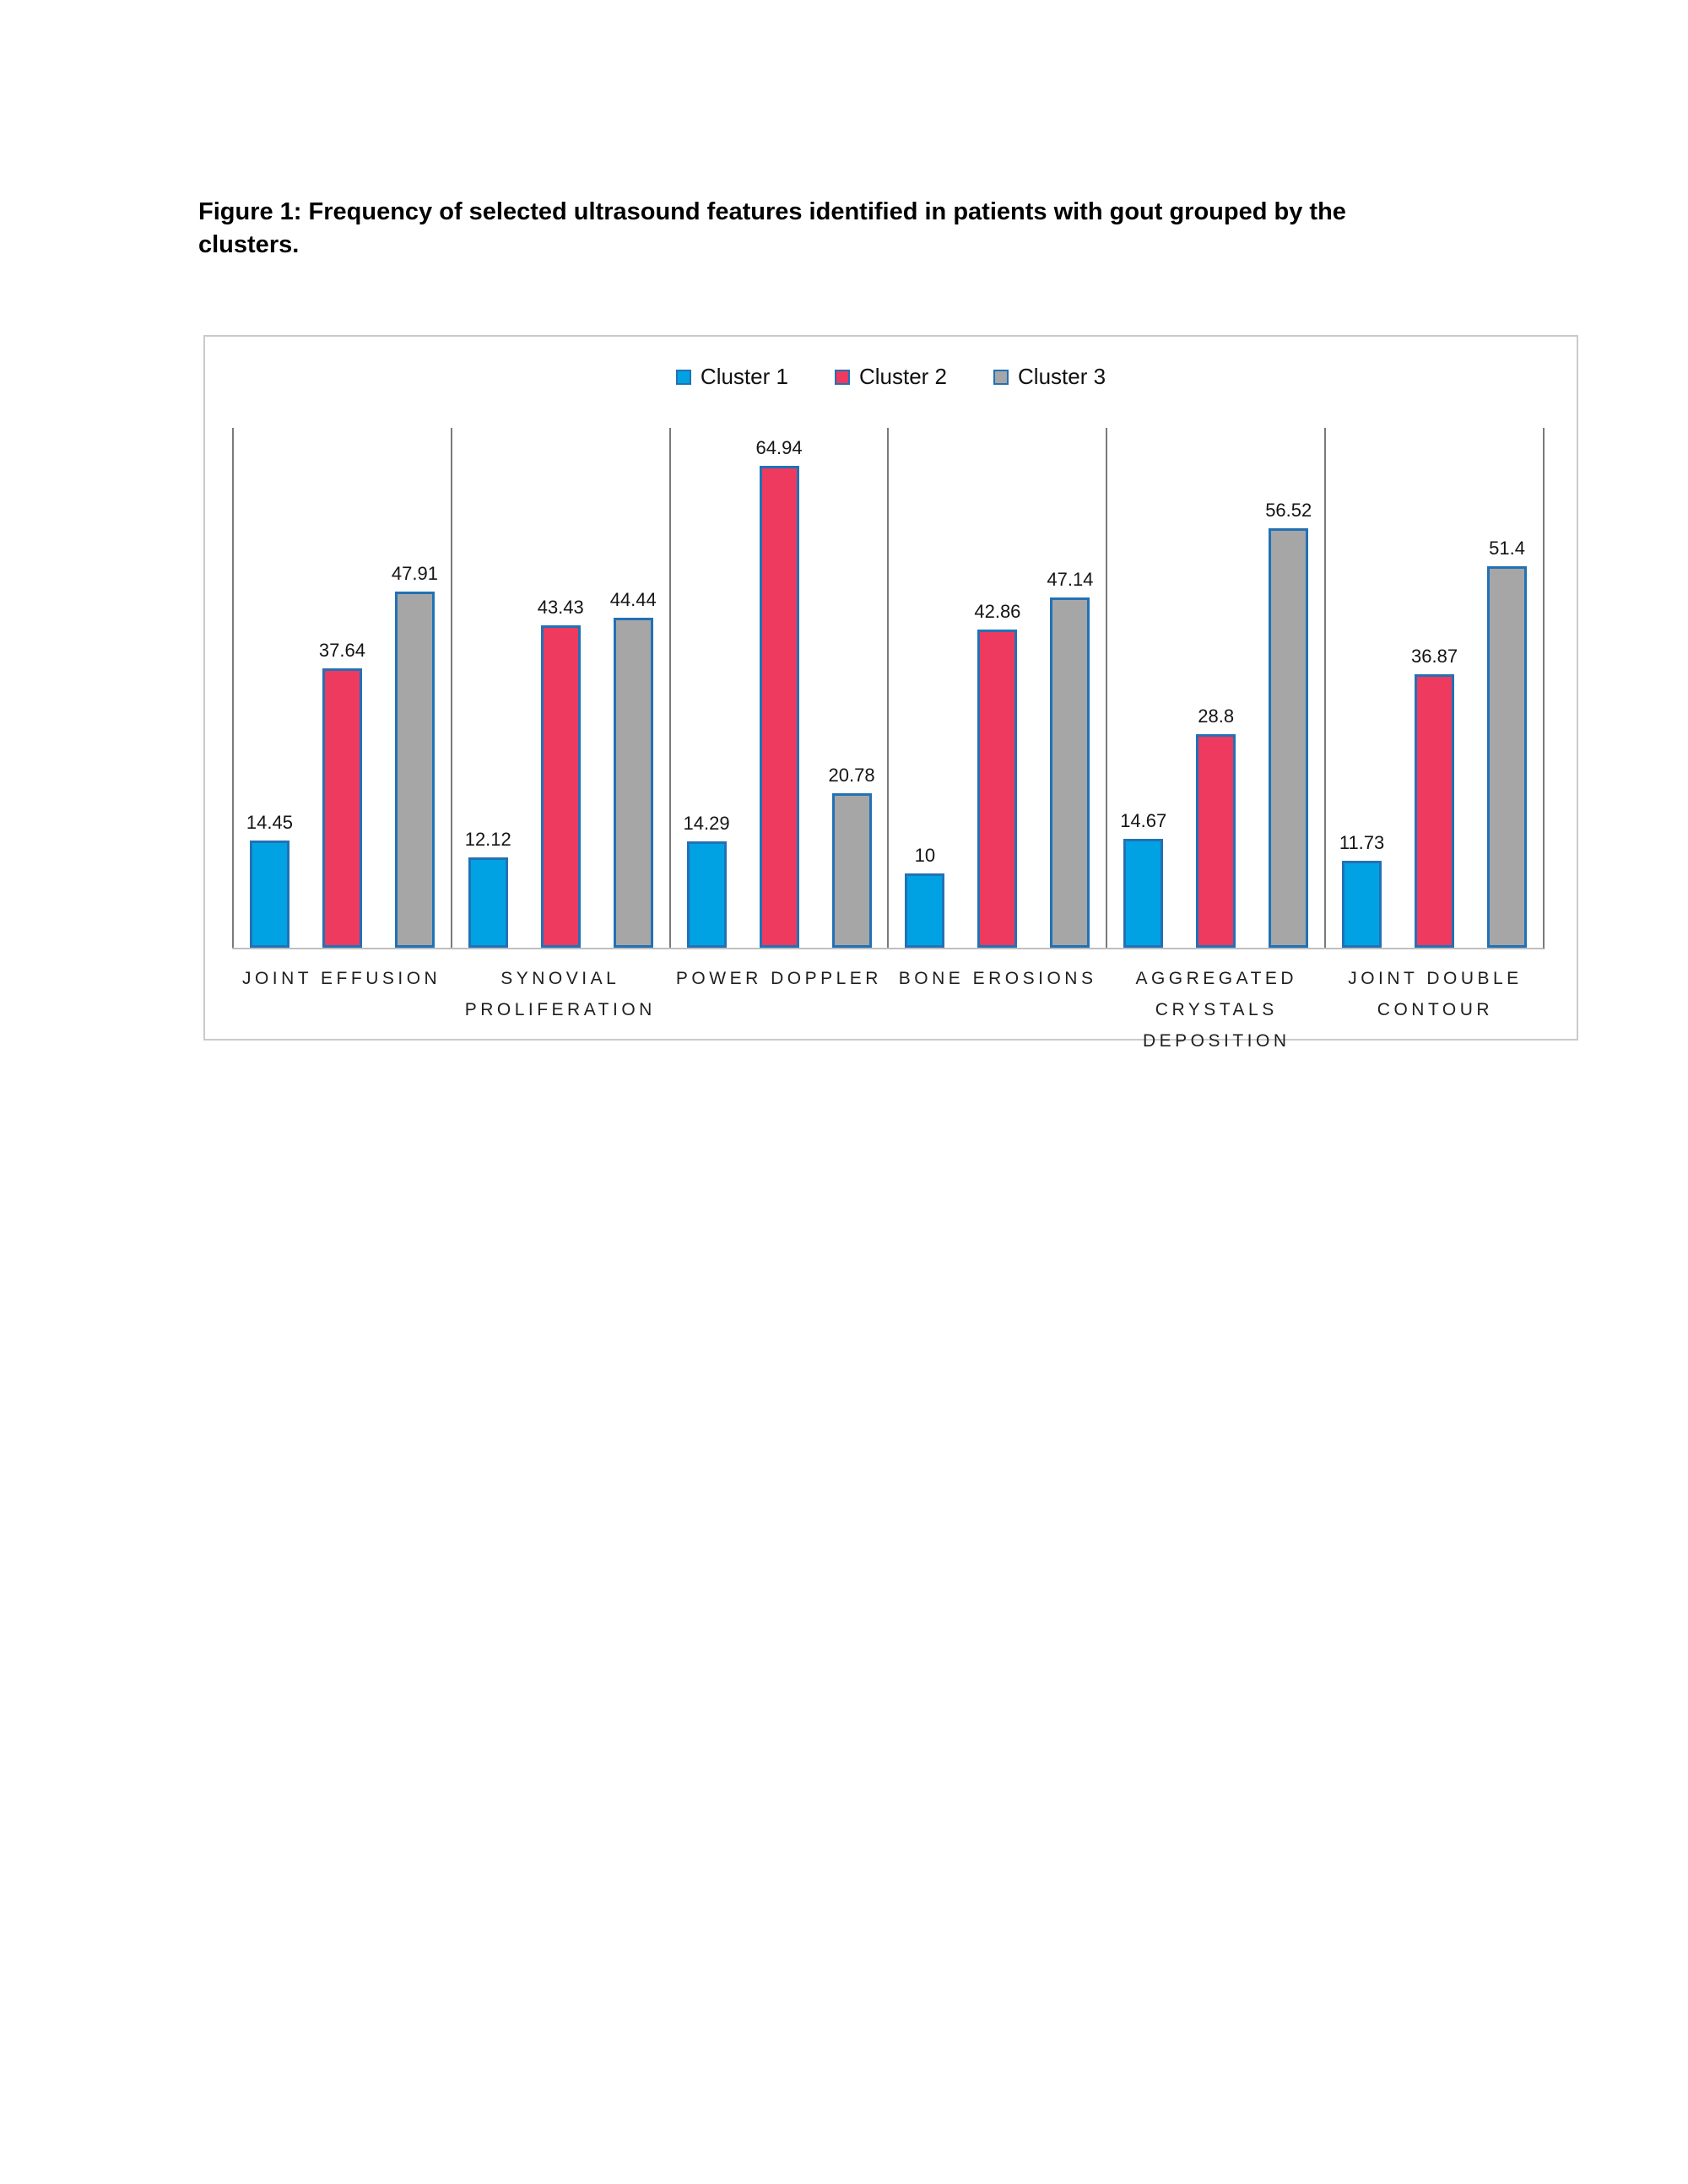  Describe the element at coordinates (1362, 842) in the screenshot. I see `bar-value-label: 11.73` at that location.